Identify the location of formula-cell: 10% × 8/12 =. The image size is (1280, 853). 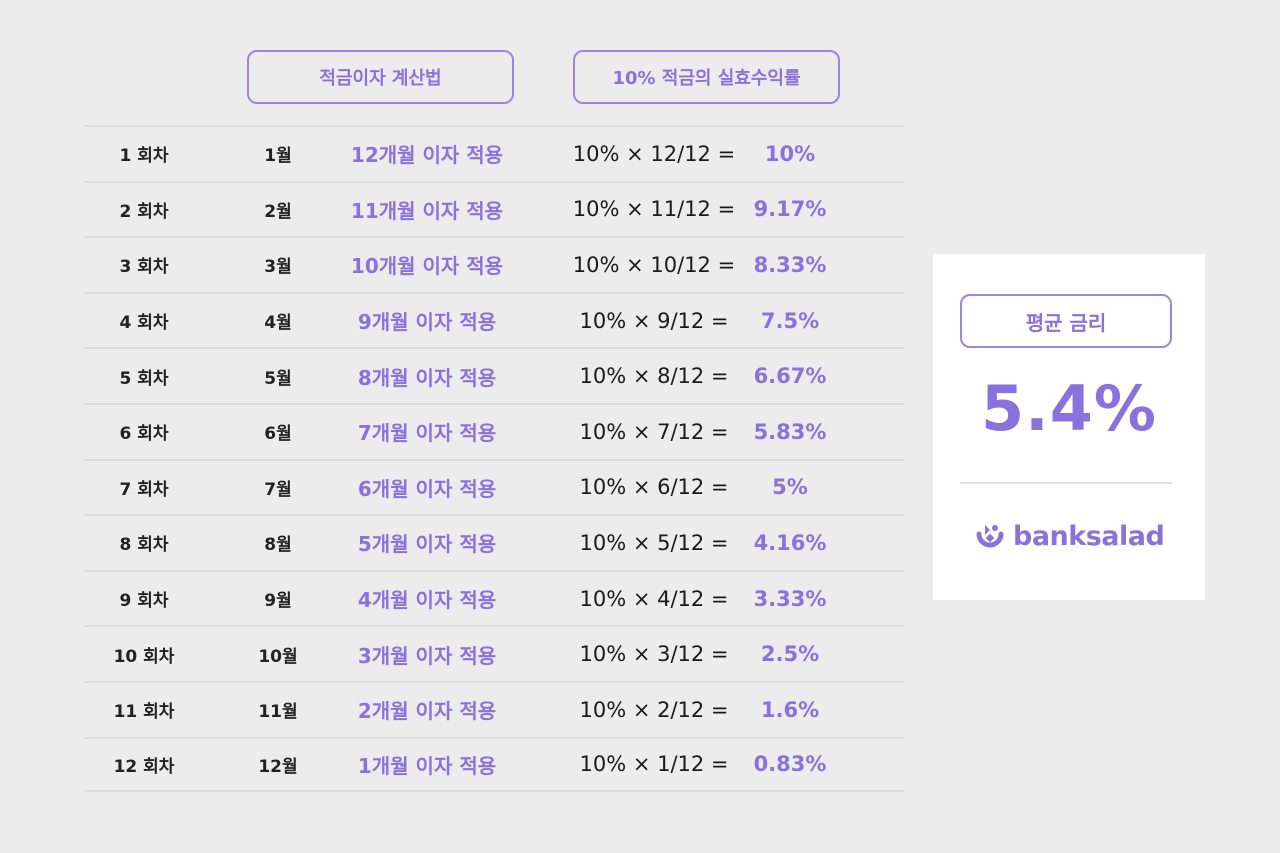
(654, 376).